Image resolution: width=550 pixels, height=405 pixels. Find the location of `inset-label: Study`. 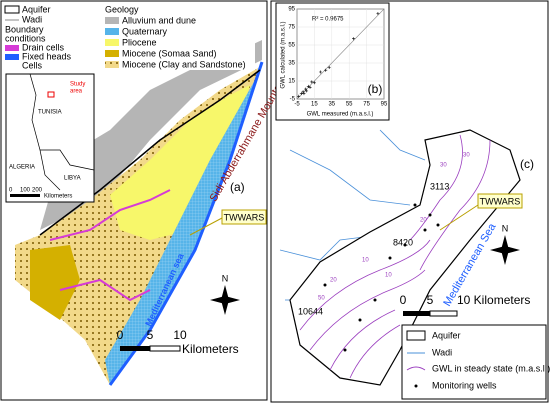

inset-label: Study is located at coordinates (77, 85).